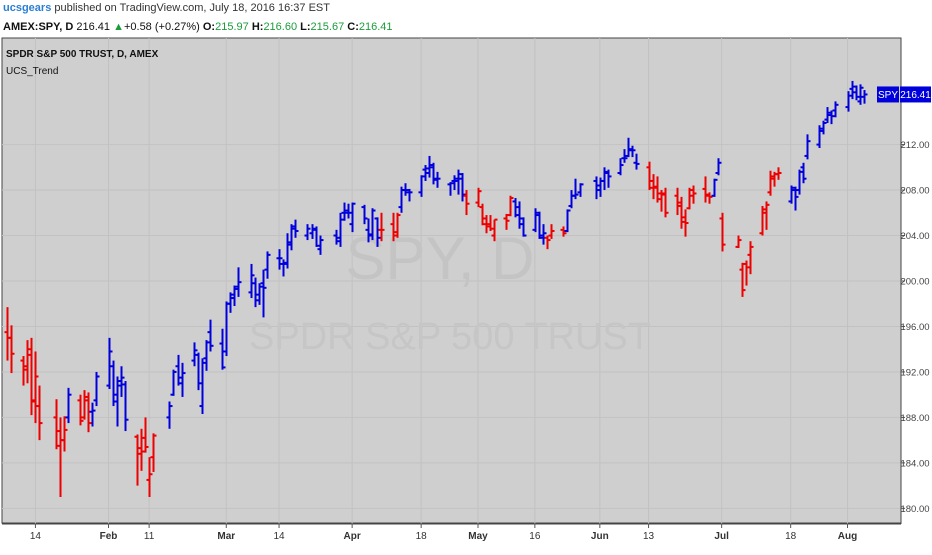 The width and height of the screenshot is (932, 555). I want to click on price-tag-symbol: SPY, so click(888, 95).